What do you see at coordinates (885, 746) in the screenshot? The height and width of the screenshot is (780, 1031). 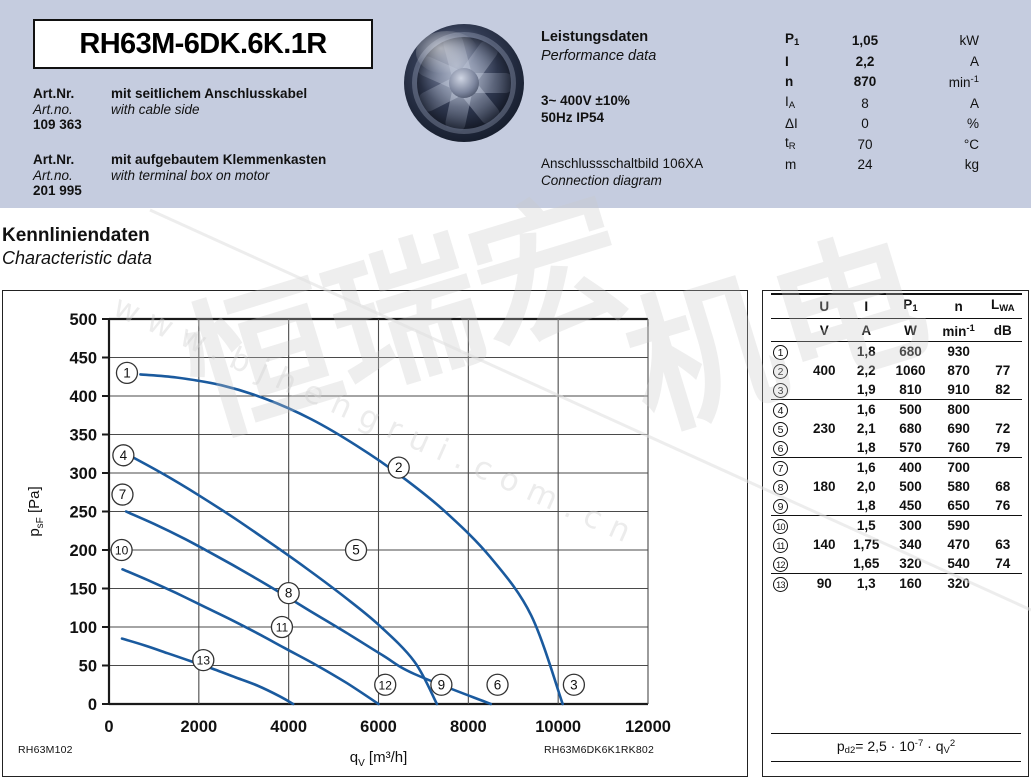 I see `formula-eq: = 2,5 · 10` at bounding box center [885, 746].